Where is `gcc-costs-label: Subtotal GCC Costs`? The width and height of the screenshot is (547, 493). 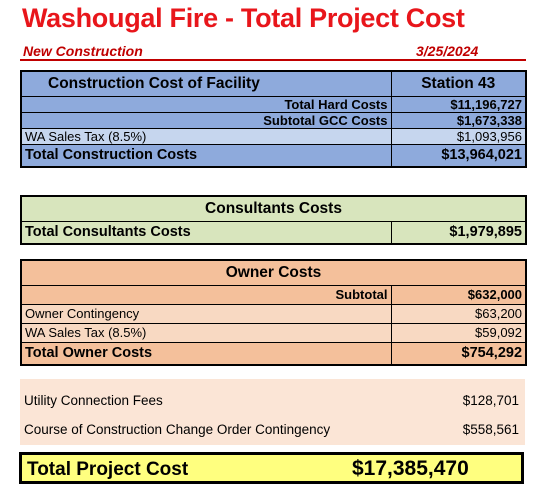 gcc-costs-label: Subtotal GCC Costs is located at coordinates (206, 120).